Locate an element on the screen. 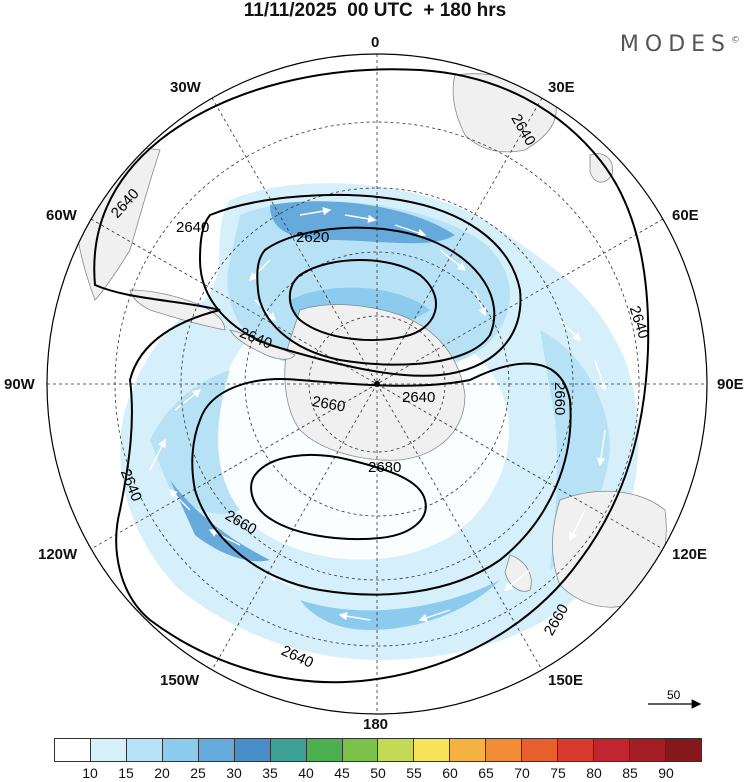  reference-vector: 50 is located at coordinates (675, 703).